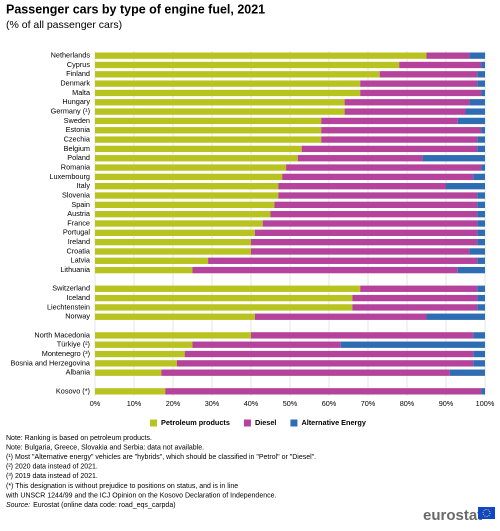 This screenshot has width=500, height=531. I want to click on x-tick-label: 60%, so click(329, 403).